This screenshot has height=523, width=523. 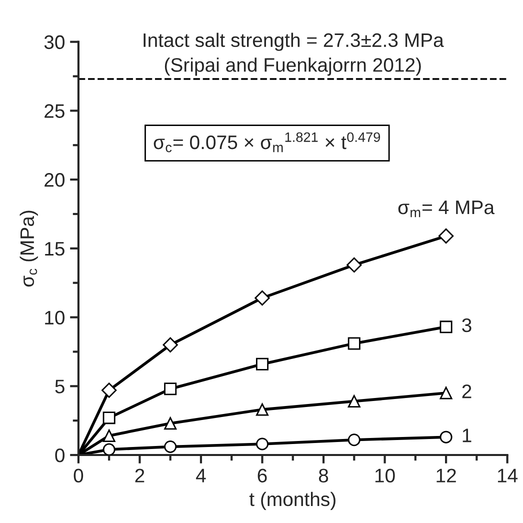 I want to click on y-tick-label: 30, so click(x=54, y=42).